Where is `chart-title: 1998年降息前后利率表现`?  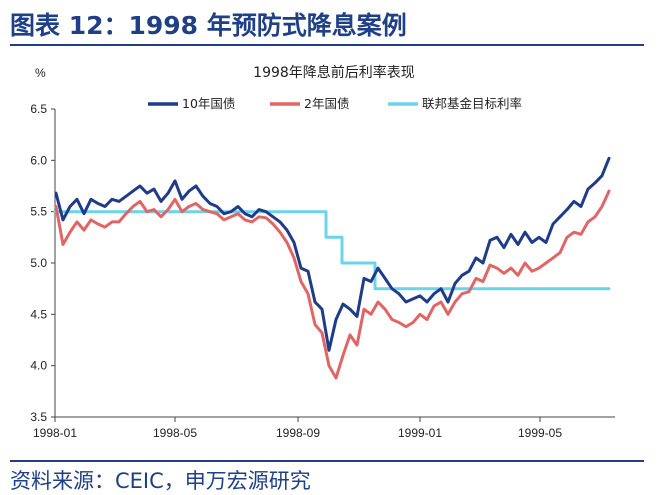 chart-title: 1998年降息前后利率表现 is located at coordinates (334, 72).